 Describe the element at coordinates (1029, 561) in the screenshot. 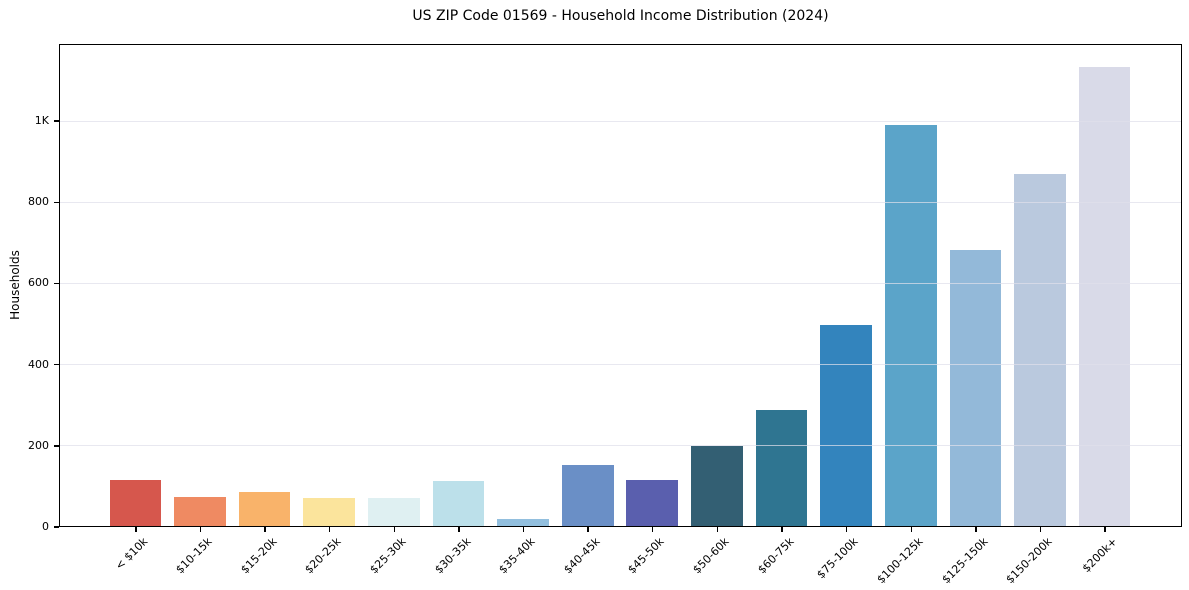

I see `x-tick-label: $150-200k` at that location.